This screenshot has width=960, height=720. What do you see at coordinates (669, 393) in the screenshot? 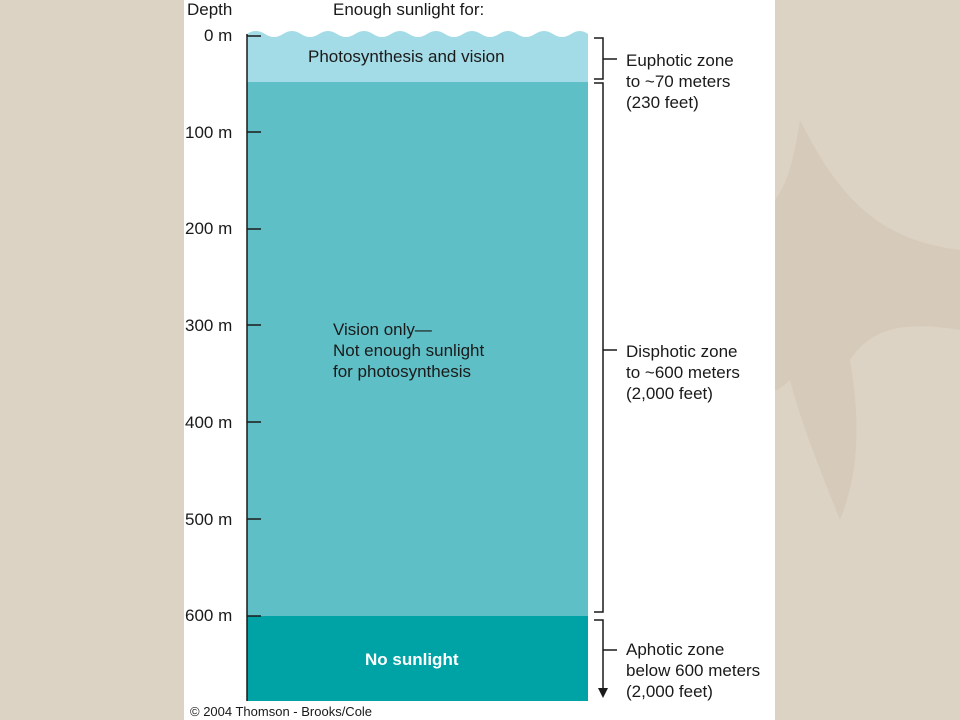
I see `disphotic-zone-line-3: (2,000 feet)` at bounding box center [669, 393].